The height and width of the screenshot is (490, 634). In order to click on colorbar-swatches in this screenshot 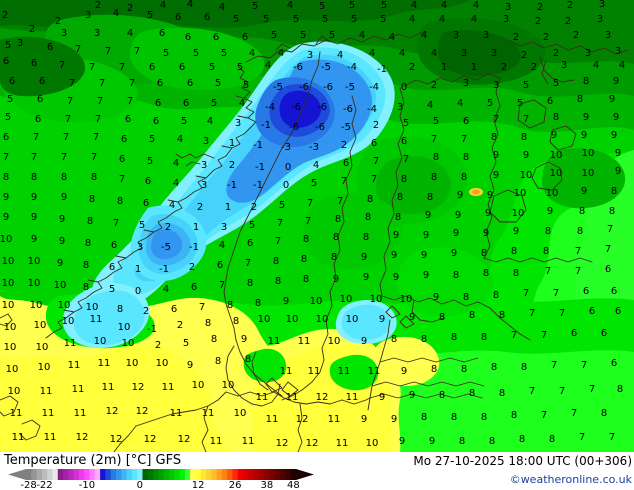, I will do `click(161, 474)`.